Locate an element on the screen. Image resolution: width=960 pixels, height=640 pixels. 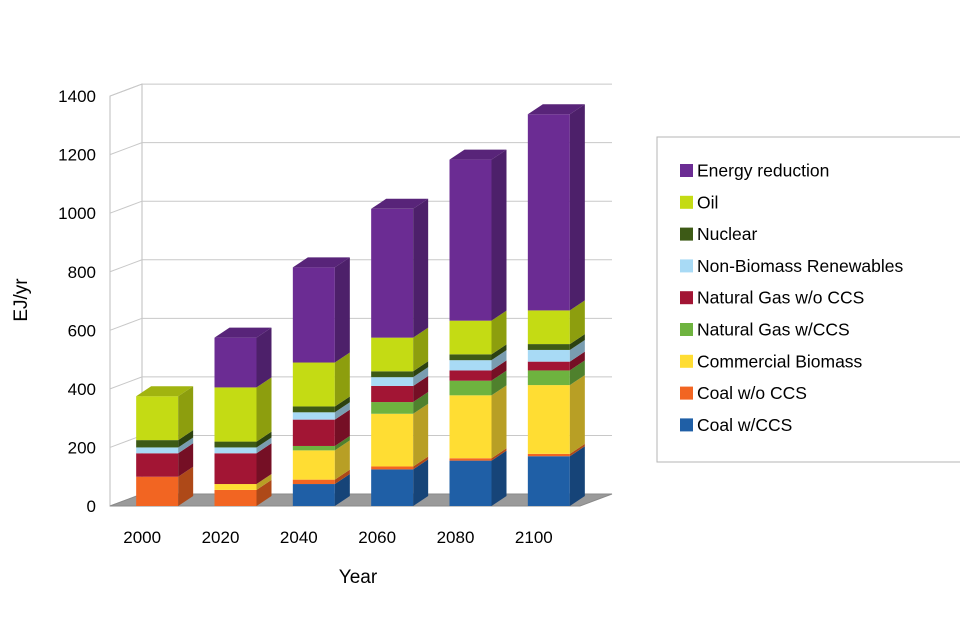
y-axis-title: EJ/yr is located at coordinates (21, 300).